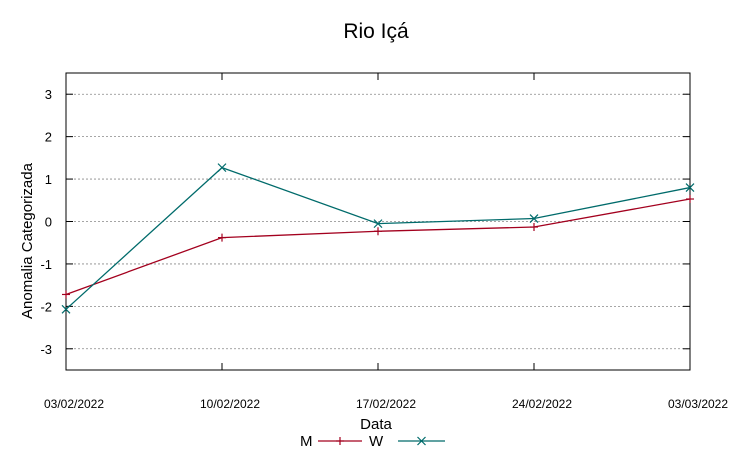 This screenshot has height=459, width=752. I want to click on y-tick-label: -3, so click(46, 349).